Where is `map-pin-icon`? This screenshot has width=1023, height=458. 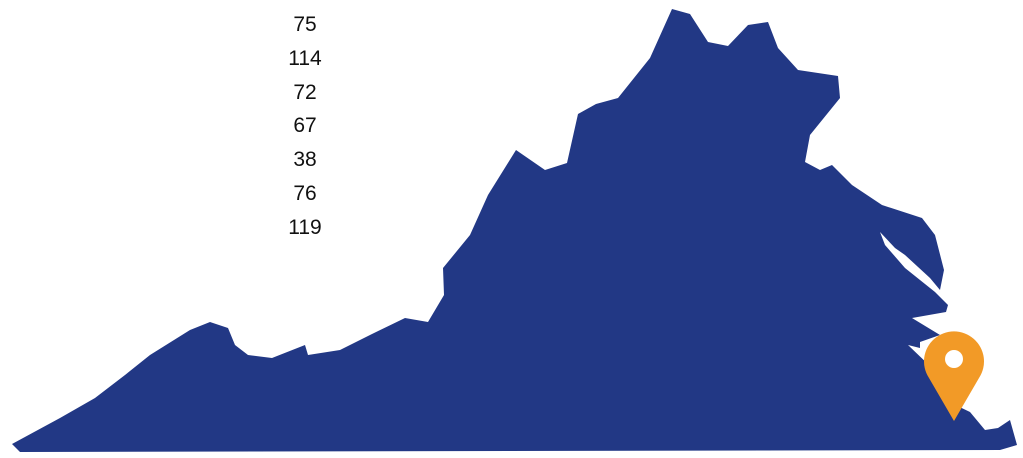
map-pin-icon is located at coordinates (954, 376).